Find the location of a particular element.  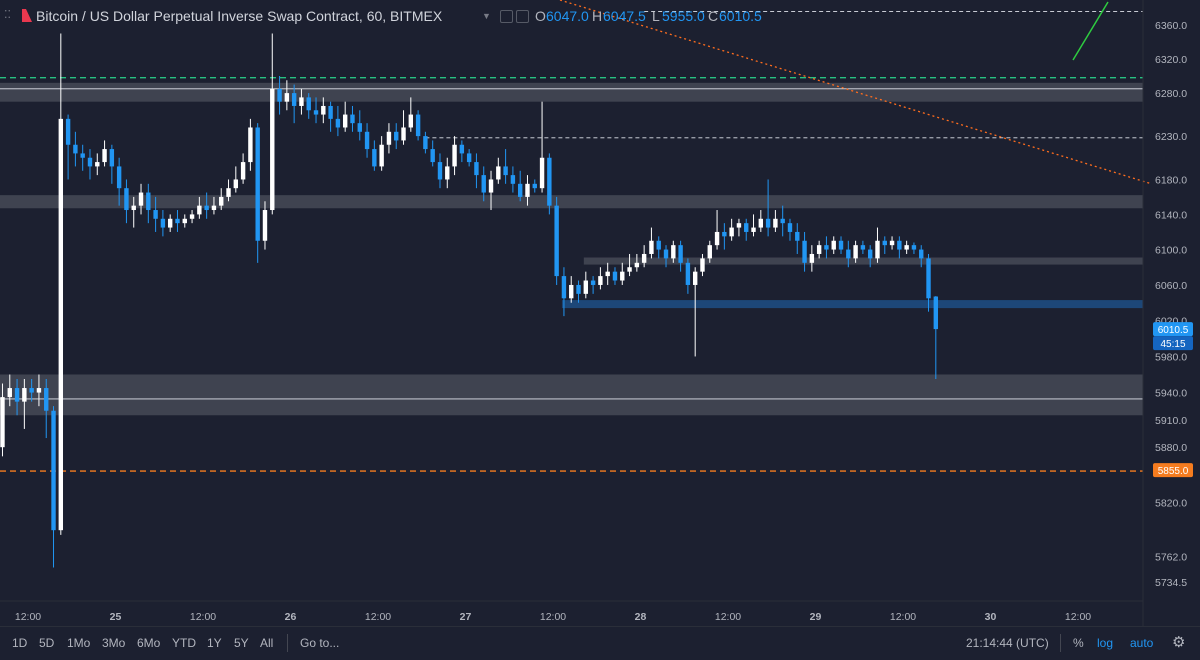

ohlc-low-value: 5955.0 is located at coordinates (683, 16).